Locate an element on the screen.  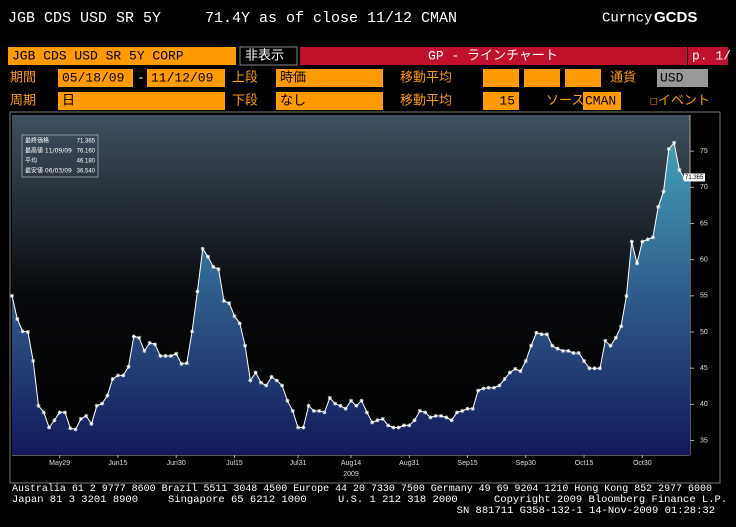
y-tick-label: 75 is located at coordinates (704, 151).